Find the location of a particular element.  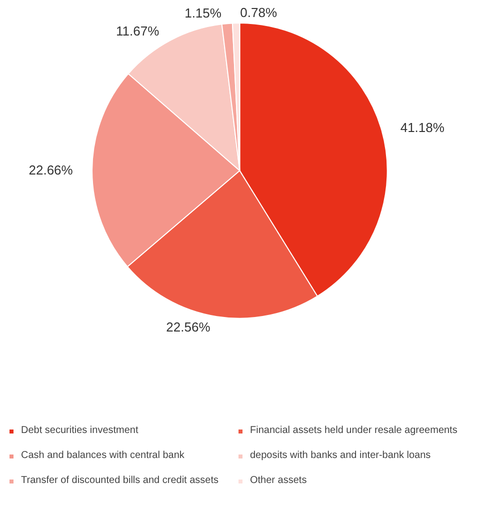

legend-label: Cash and balances with central bank is located at coordinates (103, 455).